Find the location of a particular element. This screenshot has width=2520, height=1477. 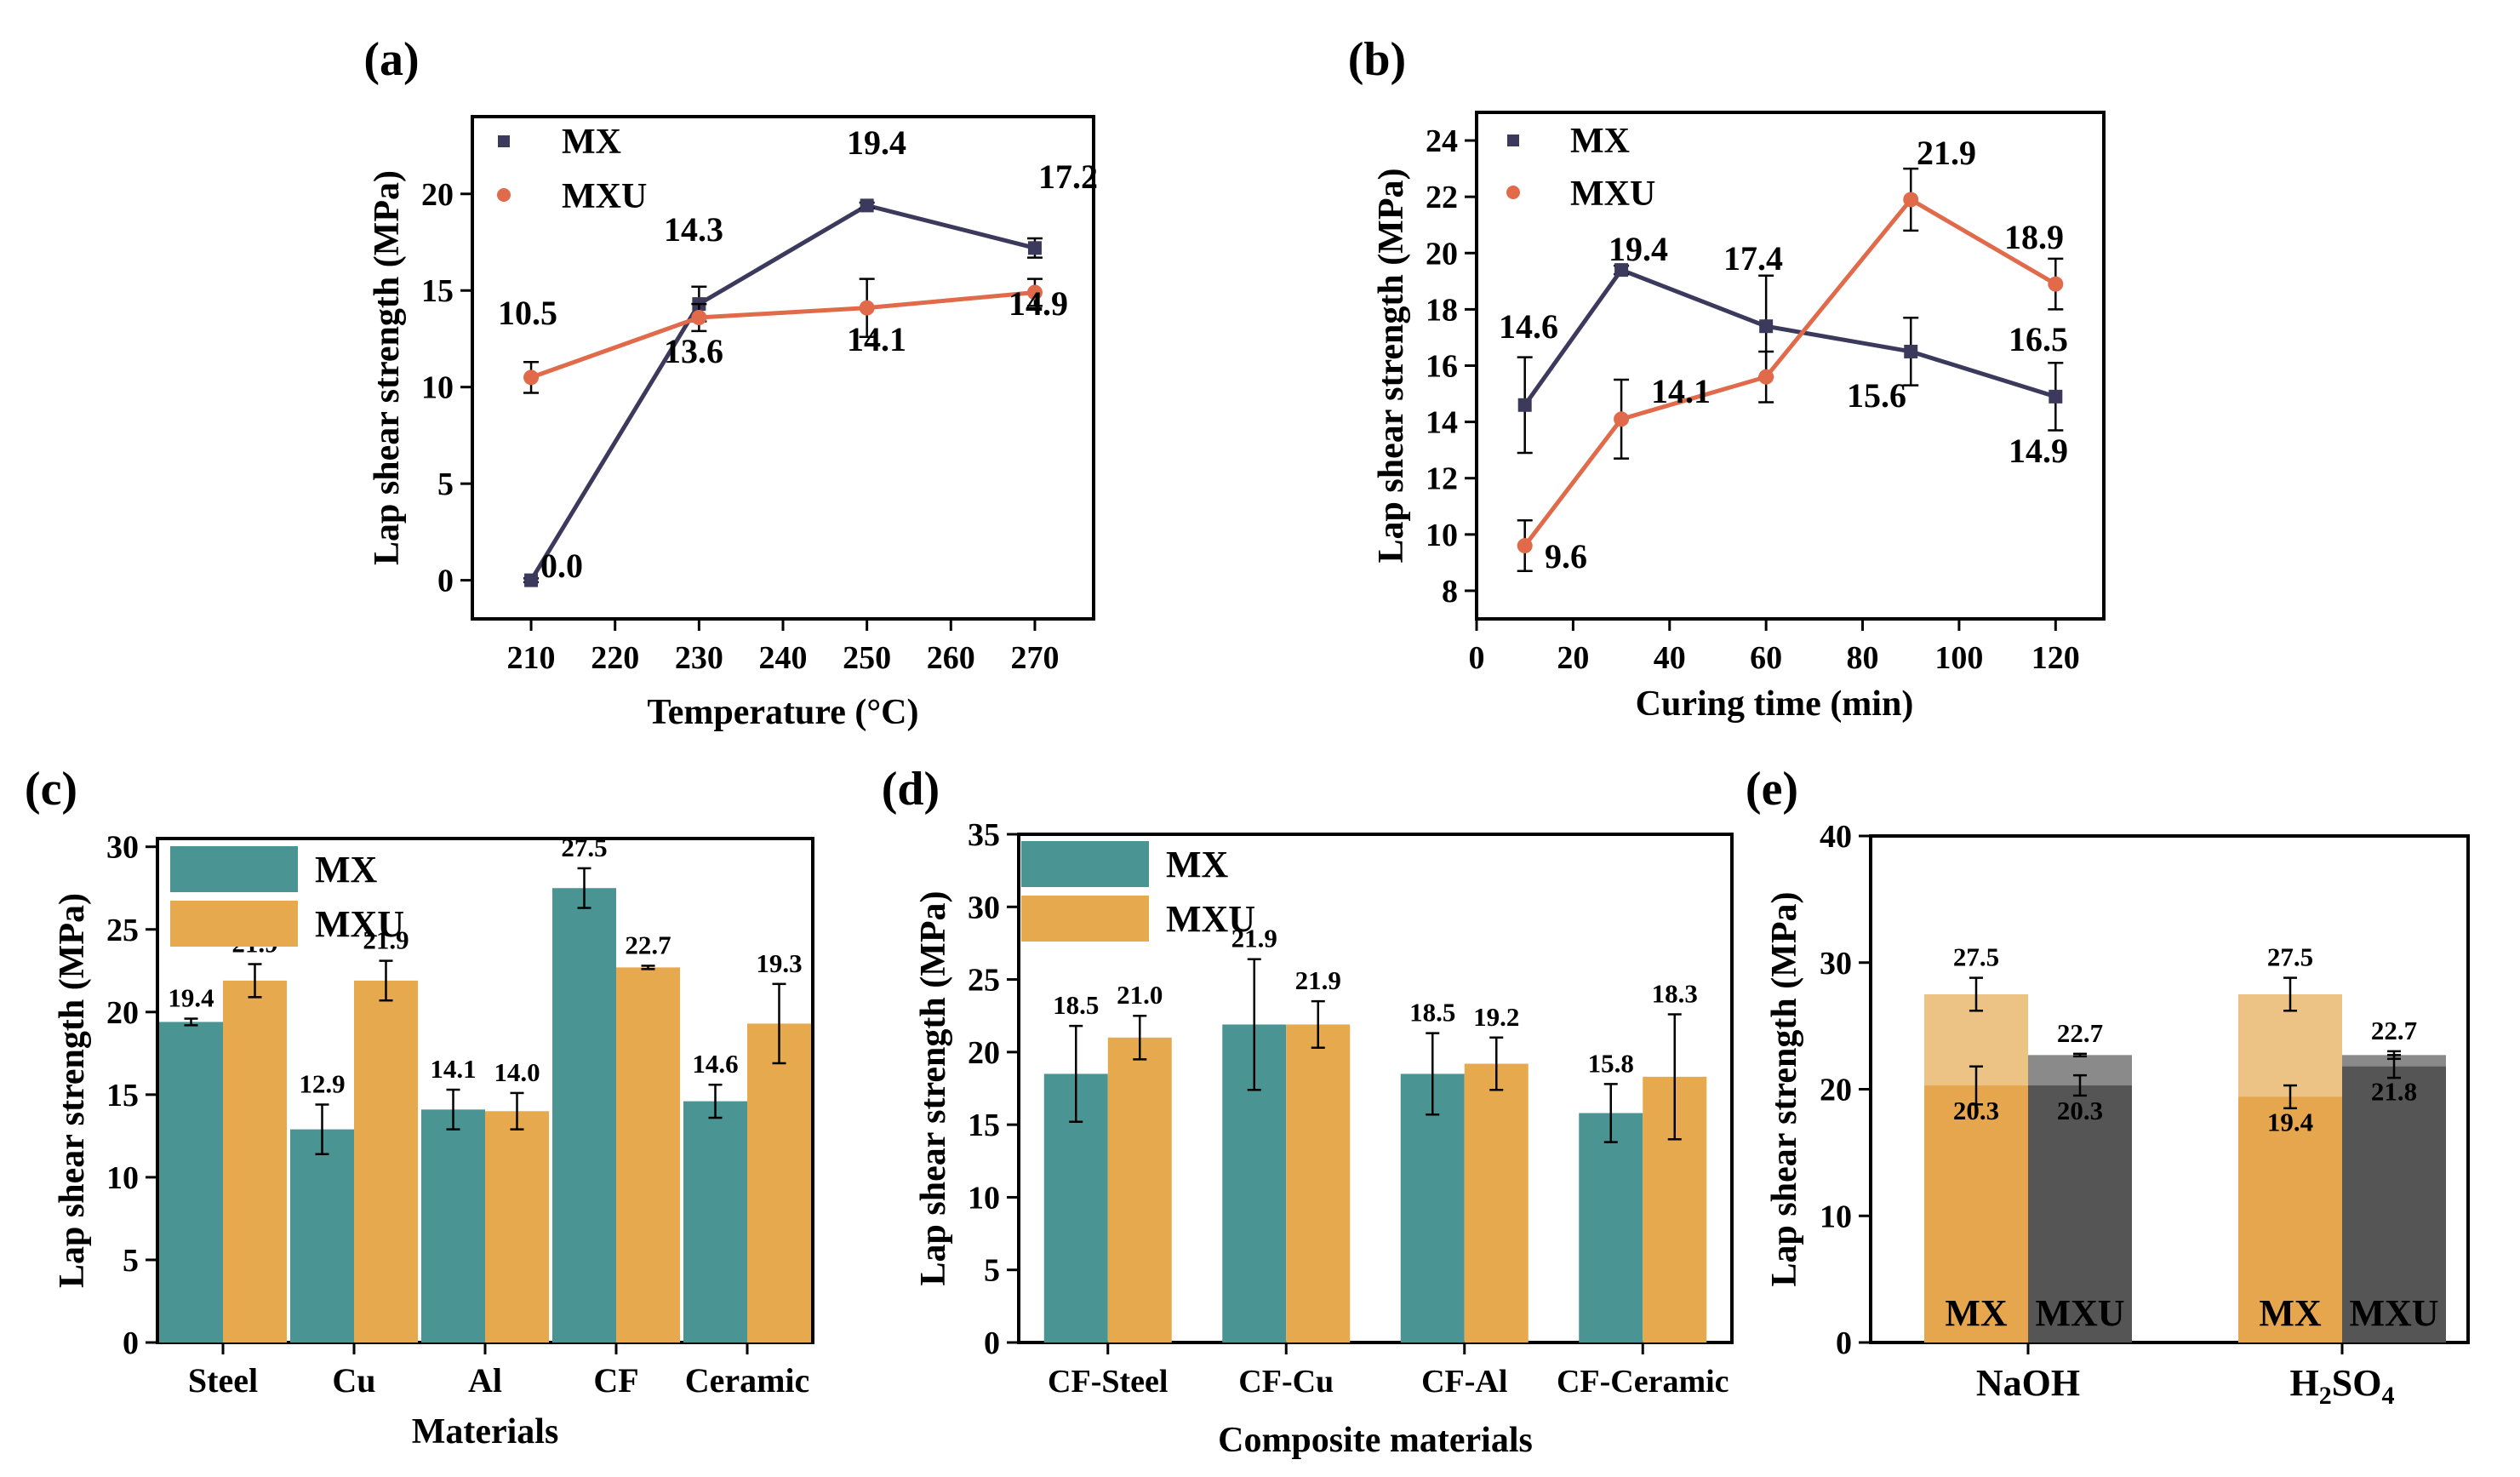

legend-mxu-swatch is located at coordinates (234, 924).